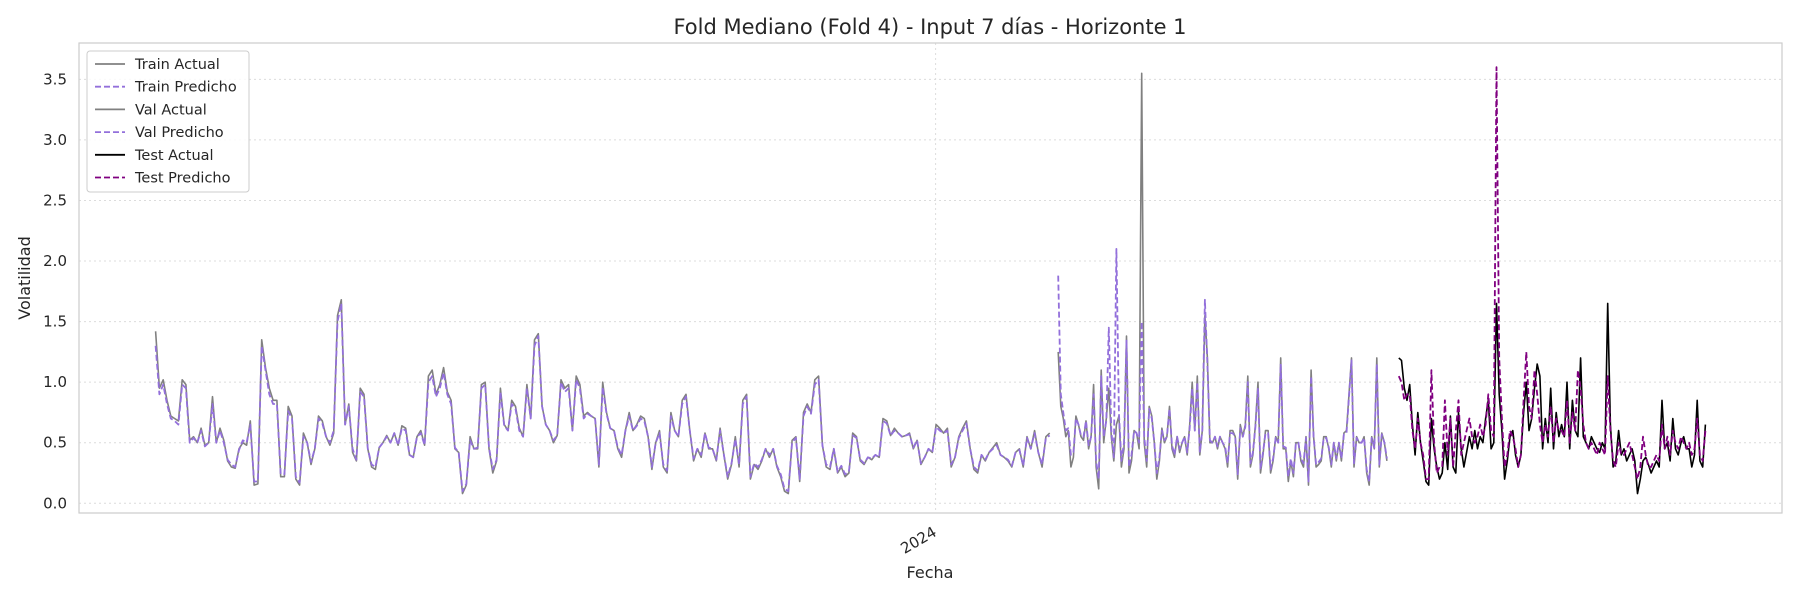 Image resolution: width=1800 pixels, height=600 pixels. What do you see at coordinates (55, 291) in the screenshot?
I see `y-axis-ticks: 0.0 0.5 1.0 1.5 2.0 2.5 3.0 3.5` at bounding box center [55, 291].